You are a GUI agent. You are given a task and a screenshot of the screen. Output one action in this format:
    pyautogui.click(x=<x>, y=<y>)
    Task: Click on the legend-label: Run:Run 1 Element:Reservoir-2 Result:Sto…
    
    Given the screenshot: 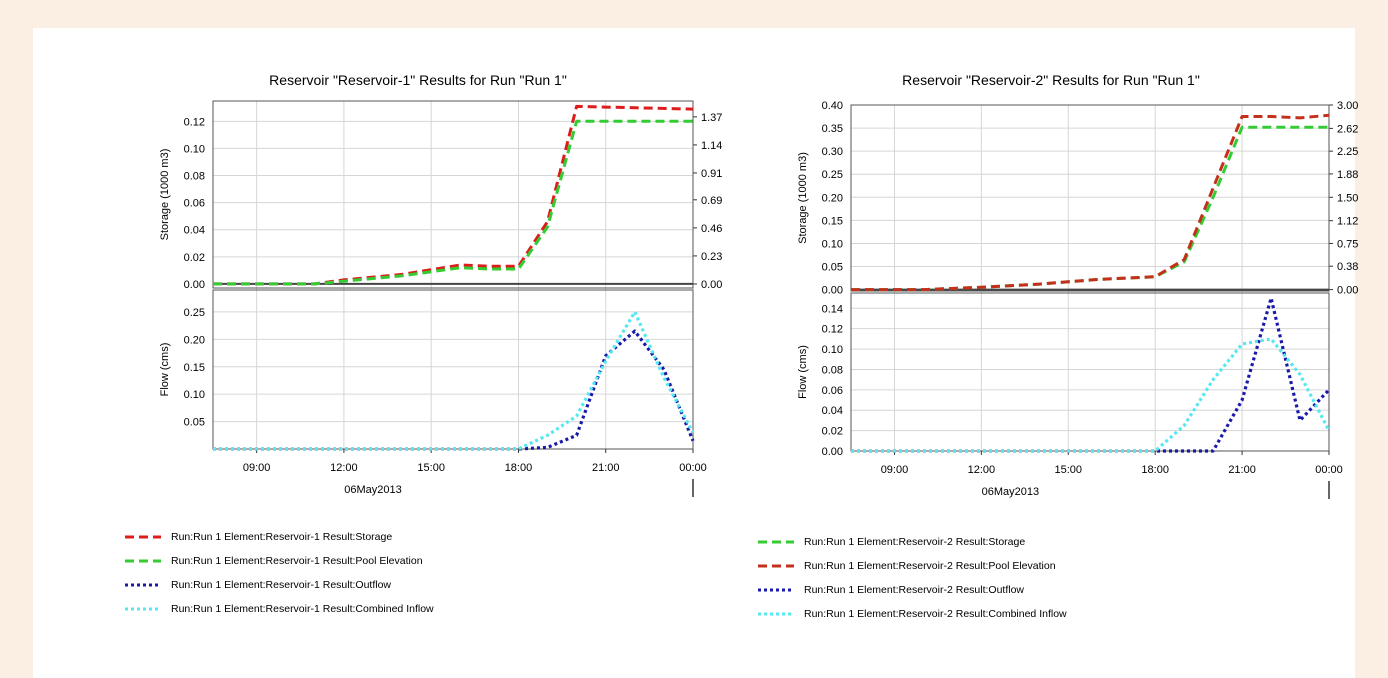 What is the action you would take?
    pyautogui.click(x=915, y=542)
    